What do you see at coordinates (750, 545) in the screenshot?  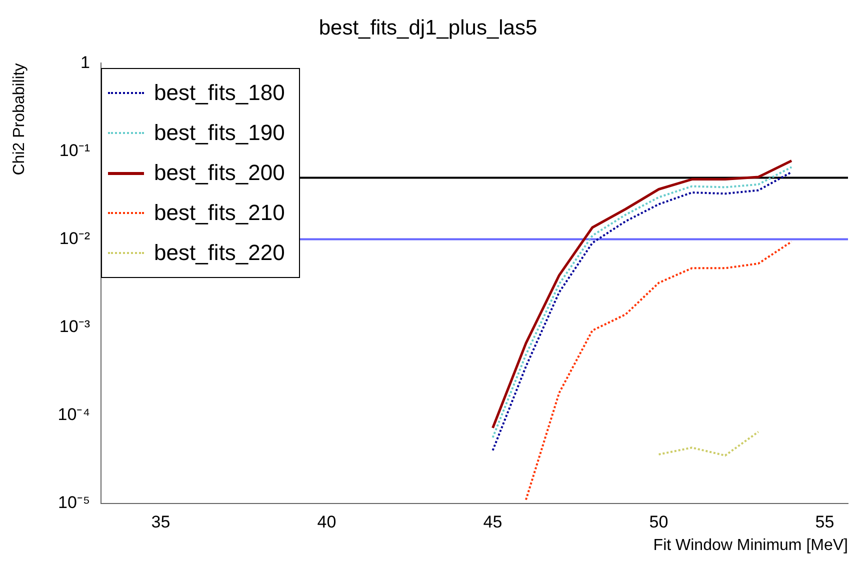 I see `x-axis-title: Fit Window Minimum [MeV]` at bounding box center [750, 545].